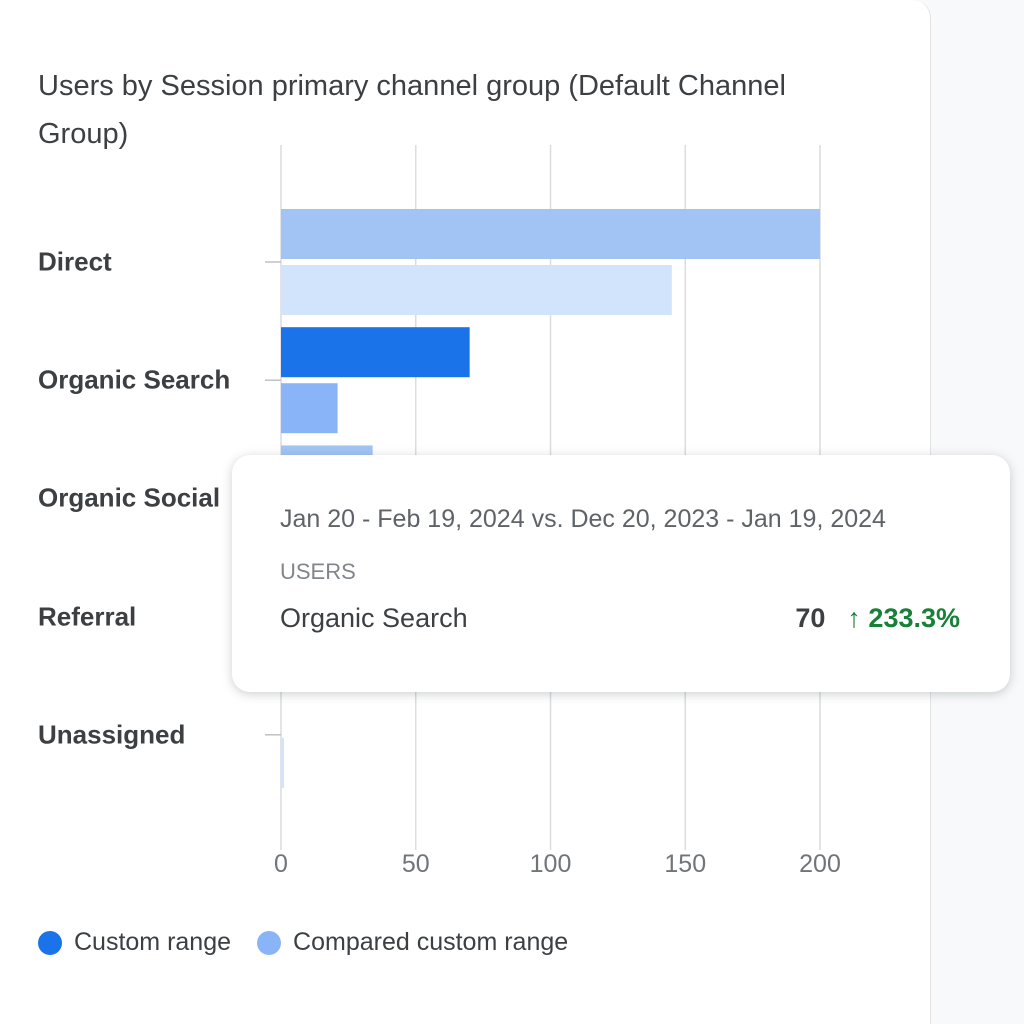  I want to click on x-tick-label: 0, so click(281, 864).